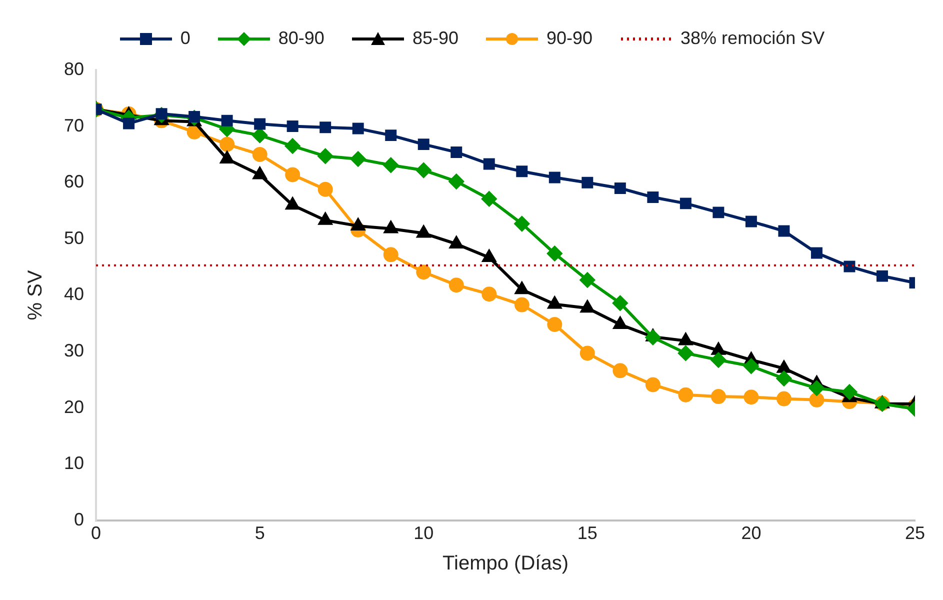  I want to click on x-tick-label: 25, so click(915, 533).